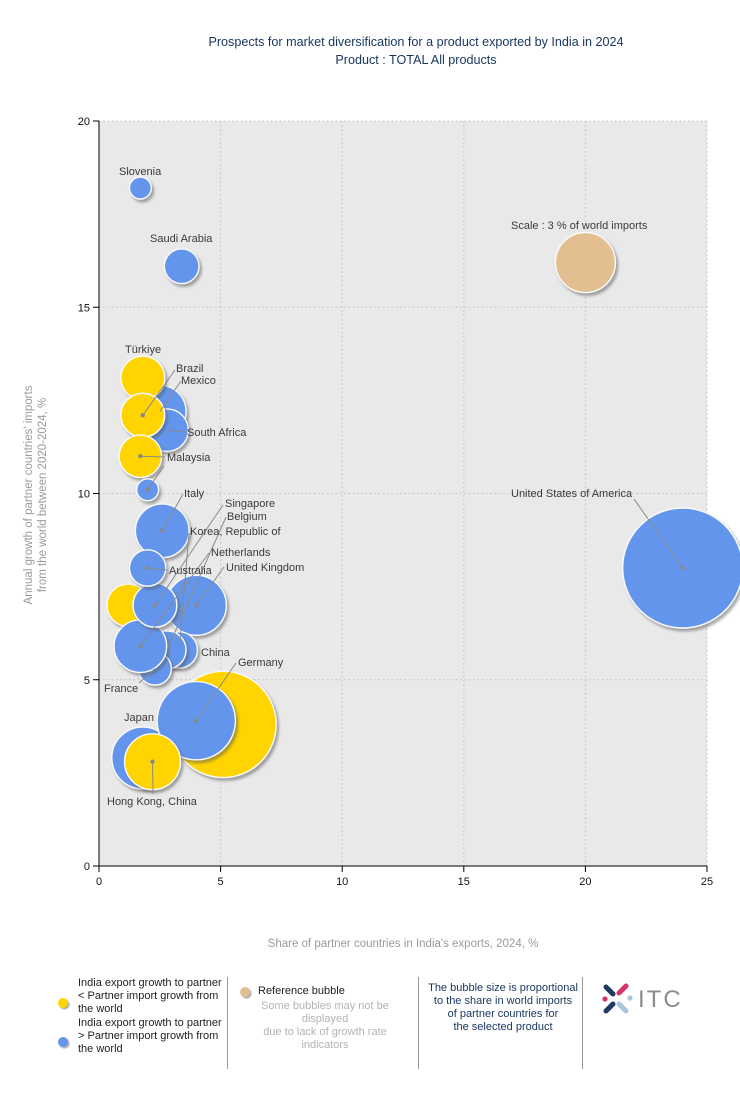  What do you see at coordinates (247, 517) in the screenshot?
I see `bubble-label: Belgium` at bounding box center [247, 517].